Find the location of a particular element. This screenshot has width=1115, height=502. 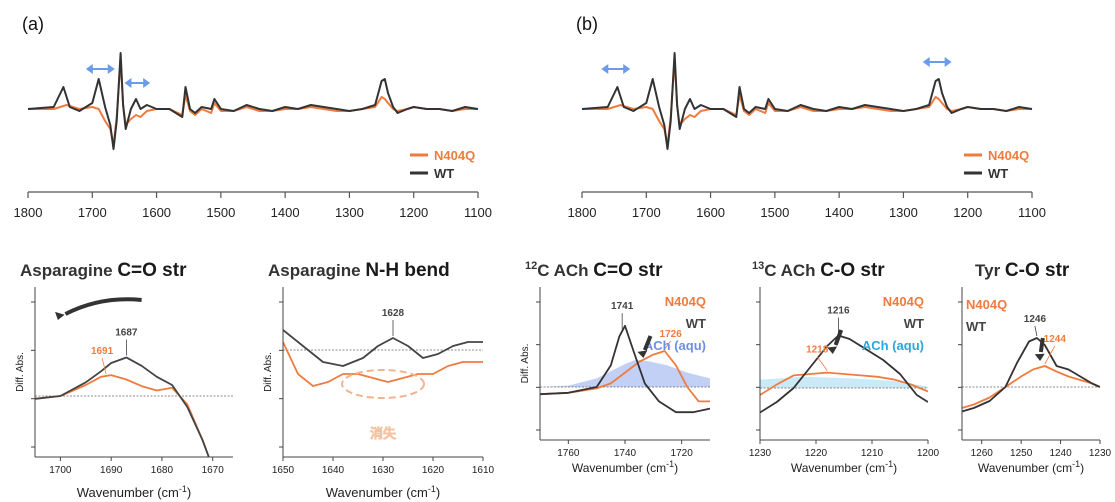

shift-arrow-head is located at coordinates (60, 315).